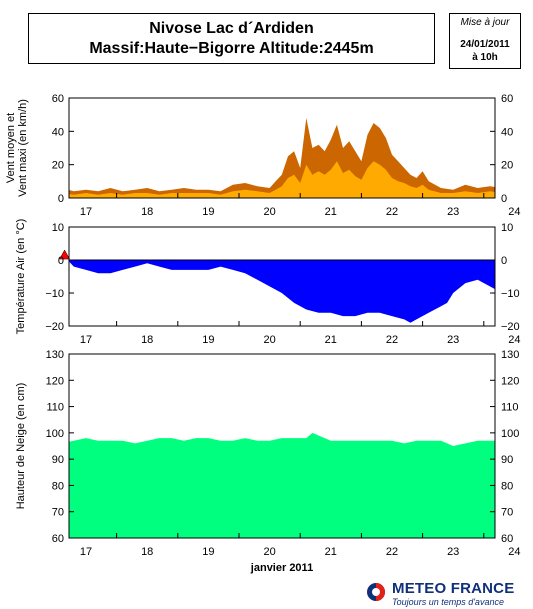 This screenshot has height=609, width=533. Describe the element at coordinates (54, 294) in the screenshot. I see `y-tick-label-left: −10` at that location.